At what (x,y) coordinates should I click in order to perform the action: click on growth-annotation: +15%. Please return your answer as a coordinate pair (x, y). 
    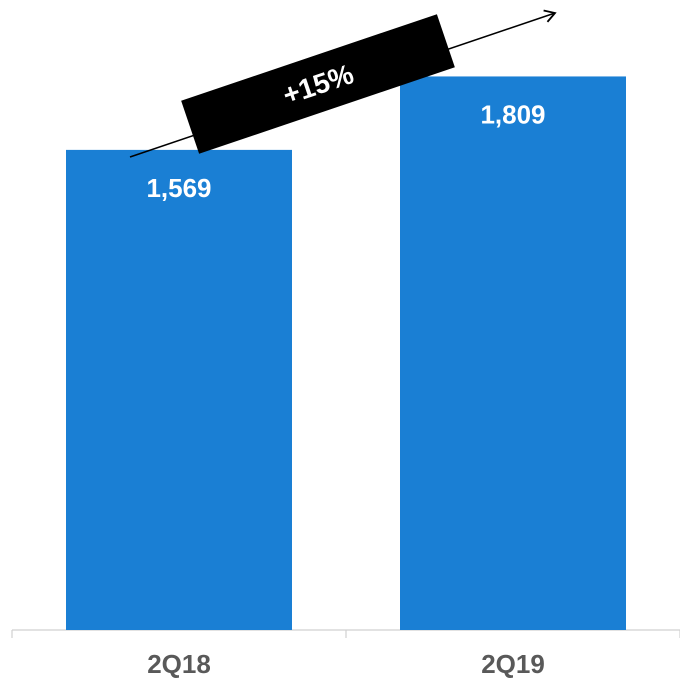
    Looking at the image, I should click on (343, 83).